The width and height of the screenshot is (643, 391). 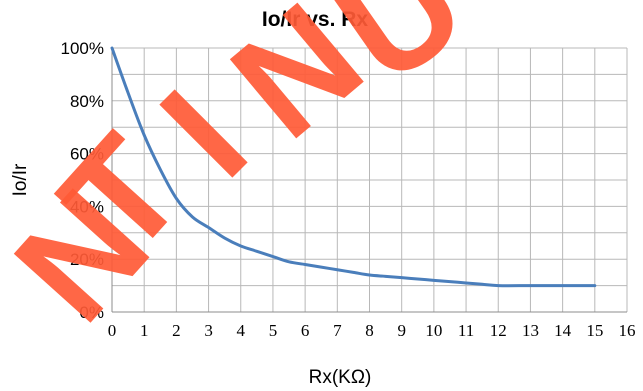 I want to click on x-tick-label: 0, so click(x=112, y=330).